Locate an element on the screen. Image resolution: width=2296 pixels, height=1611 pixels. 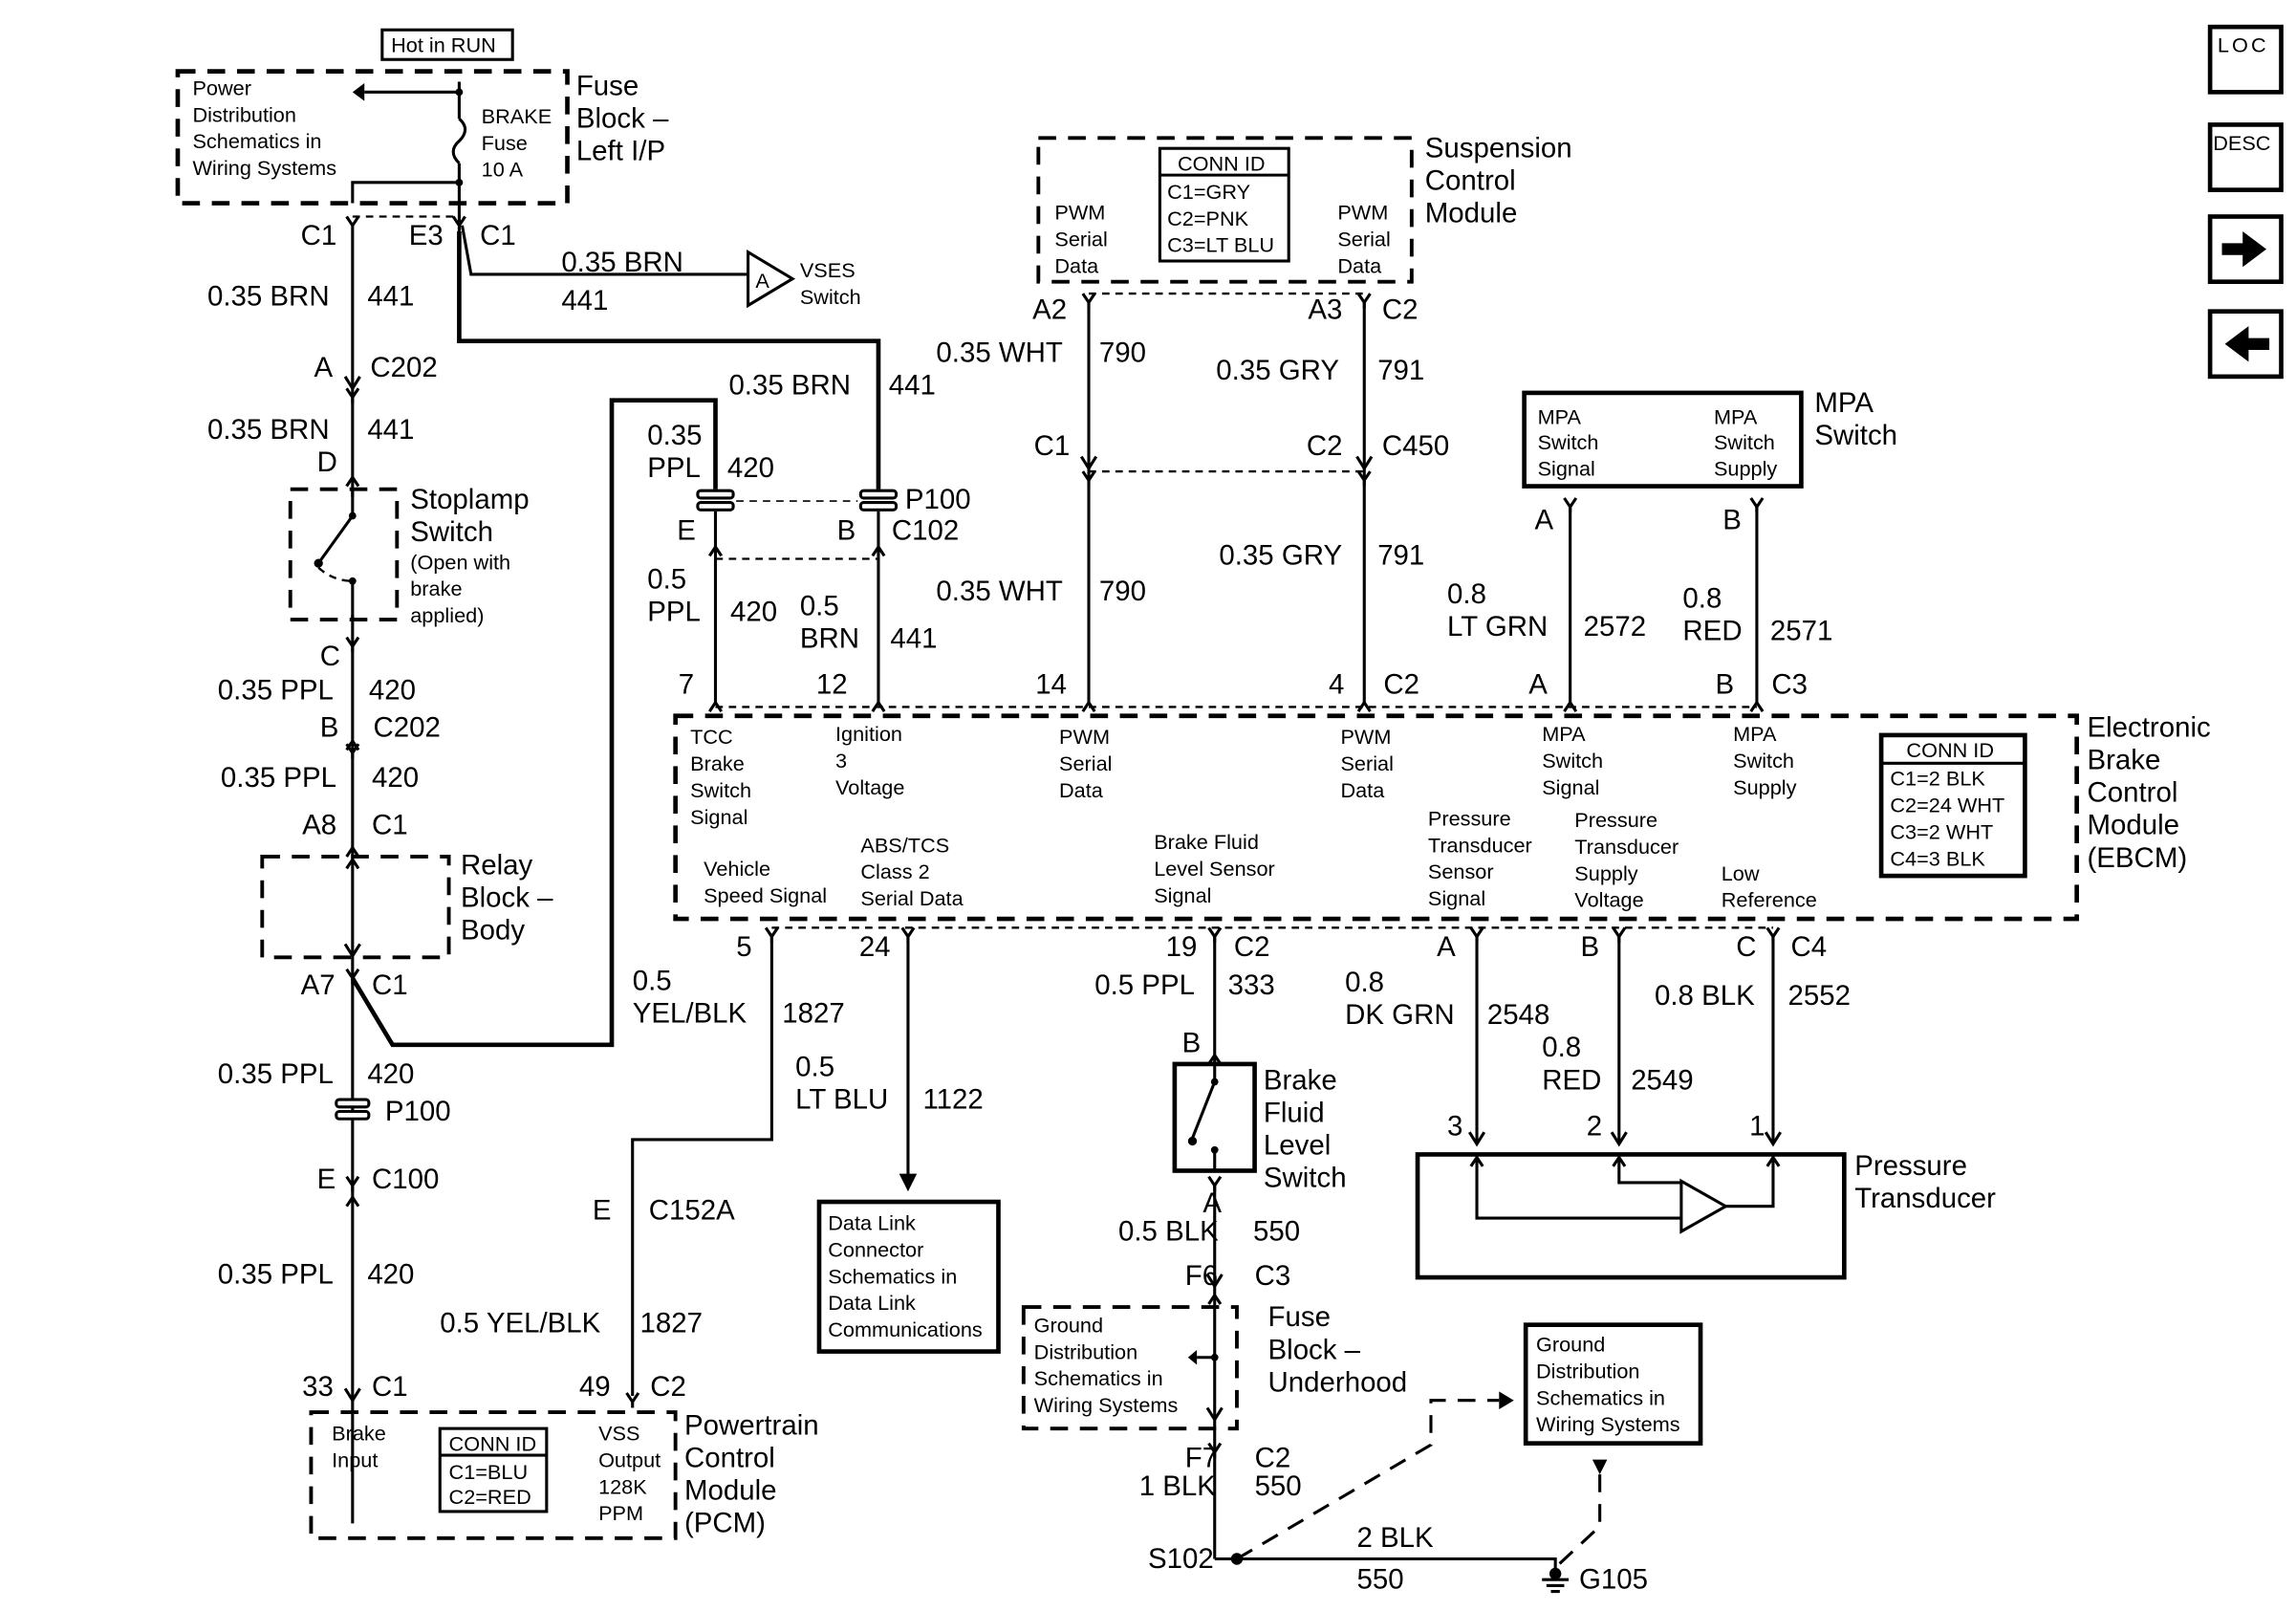
prev-page-button is located at coordinates (2245, 344).